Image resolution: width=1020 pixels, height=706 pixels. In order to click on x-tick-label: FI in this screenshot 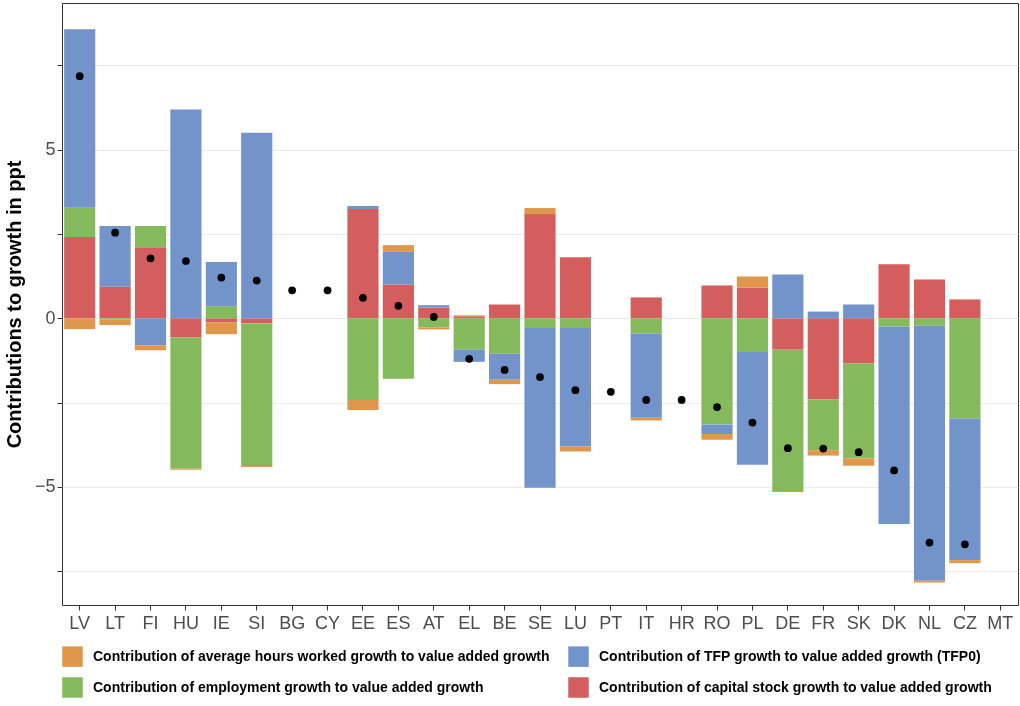, I will do `click(150, 622)`.